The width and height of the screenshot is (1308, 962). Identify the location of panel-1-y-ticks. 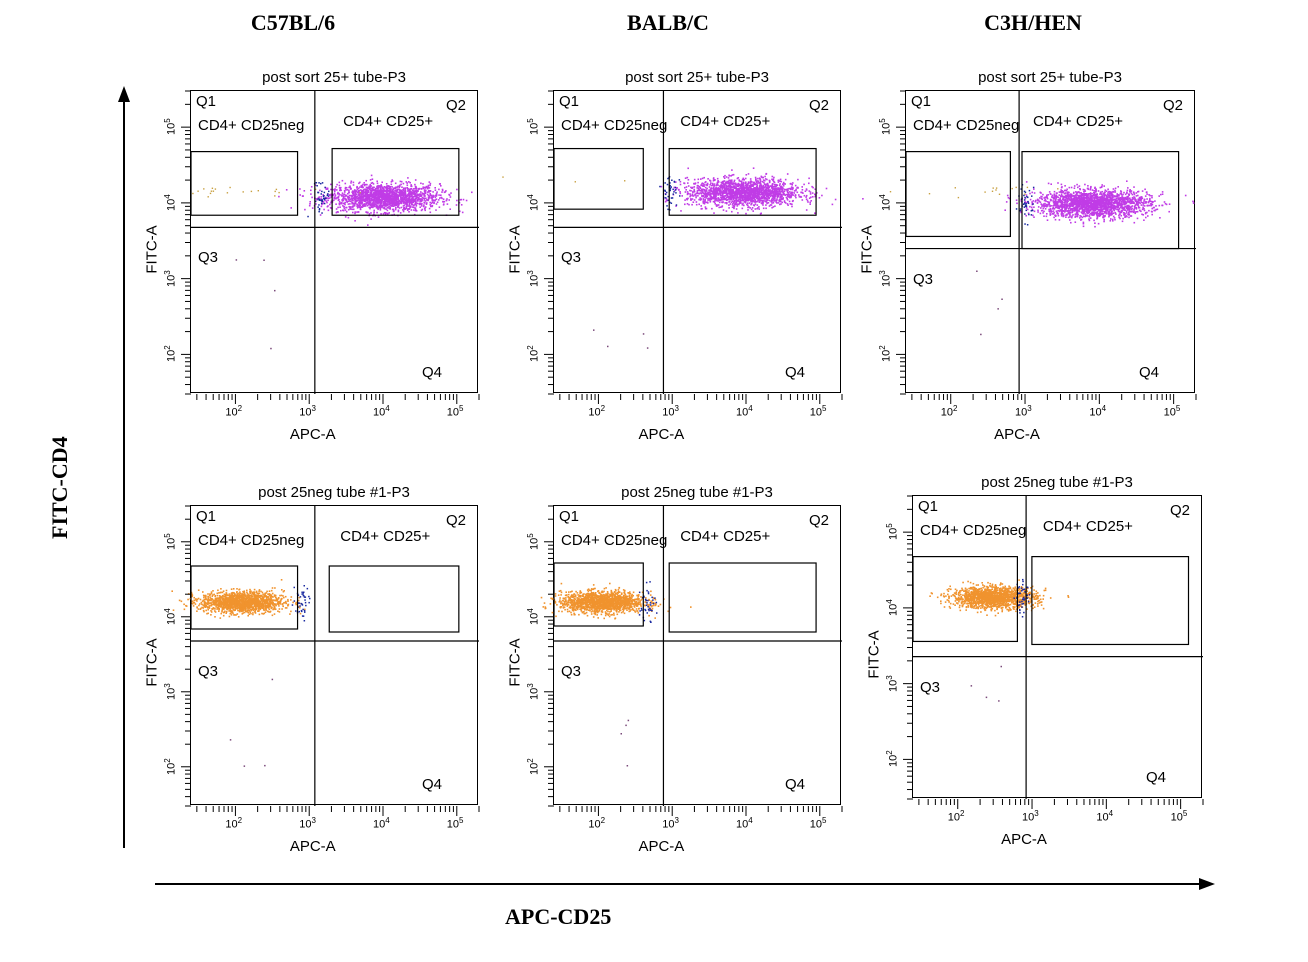
(186, 242).